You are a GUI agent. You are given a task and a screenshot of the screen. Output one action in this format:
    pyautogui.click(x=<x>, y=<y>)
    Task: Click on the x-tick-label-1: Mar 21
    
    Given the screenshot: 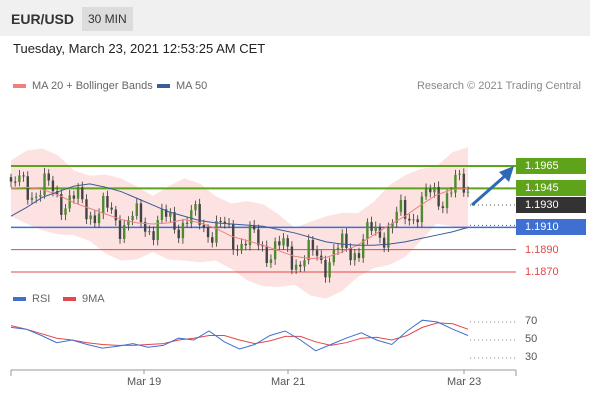 What is the action you would take?
    pyautogui.click(x=288, y=382)
    